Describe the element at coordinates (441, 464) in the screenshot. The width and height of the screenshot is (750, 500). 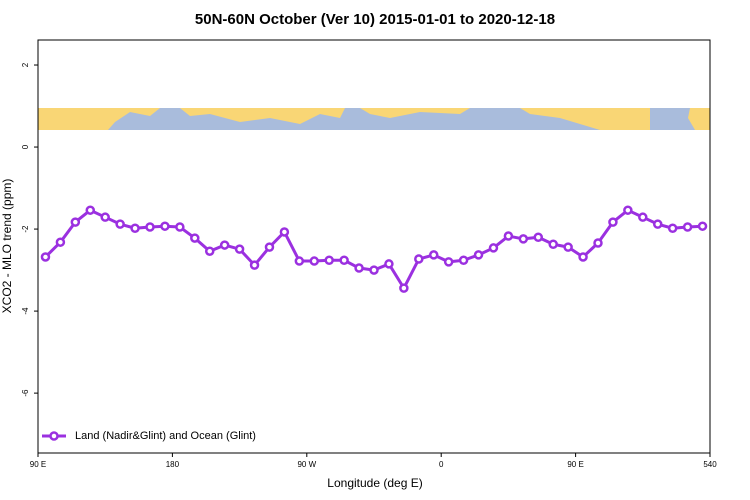
I see `x-tick-label: 0` at that location.